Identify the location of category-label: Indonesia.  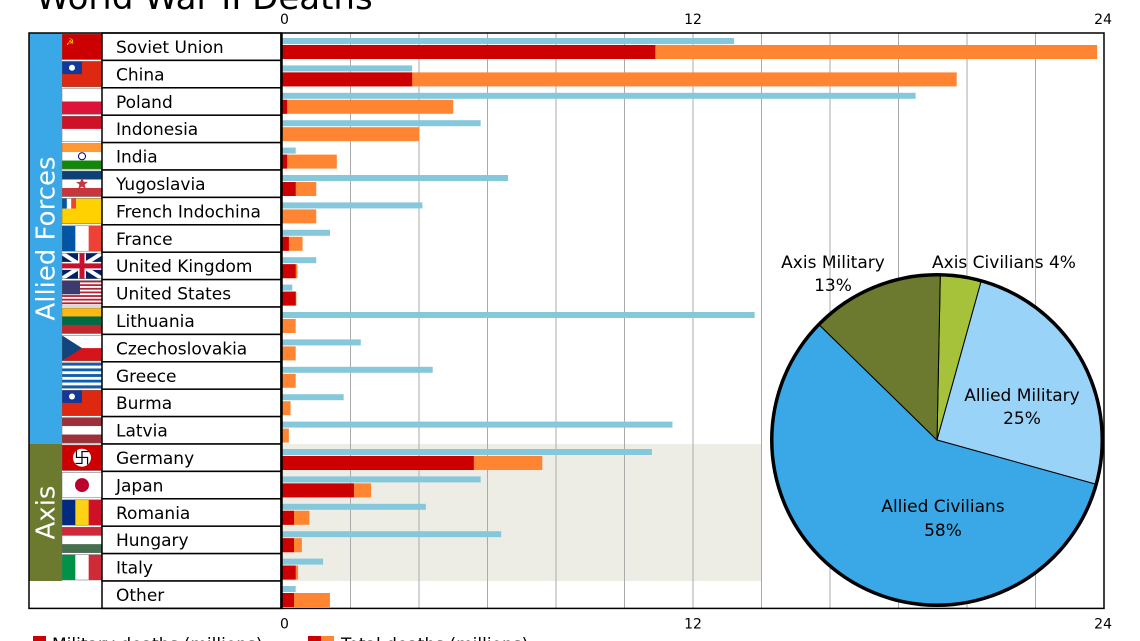
(157, 130).